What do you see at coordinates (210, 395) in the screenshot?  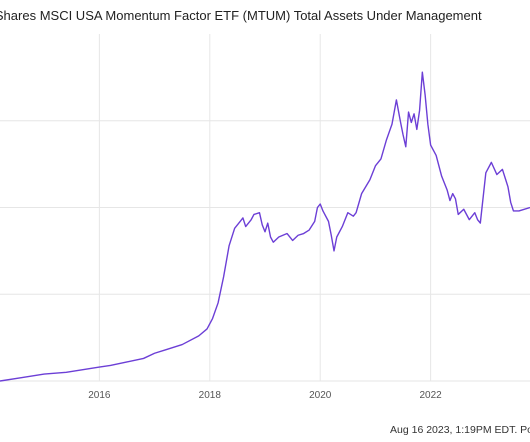 I see `x-tick-label-2018: 2018` at bounding box center [210, 395].